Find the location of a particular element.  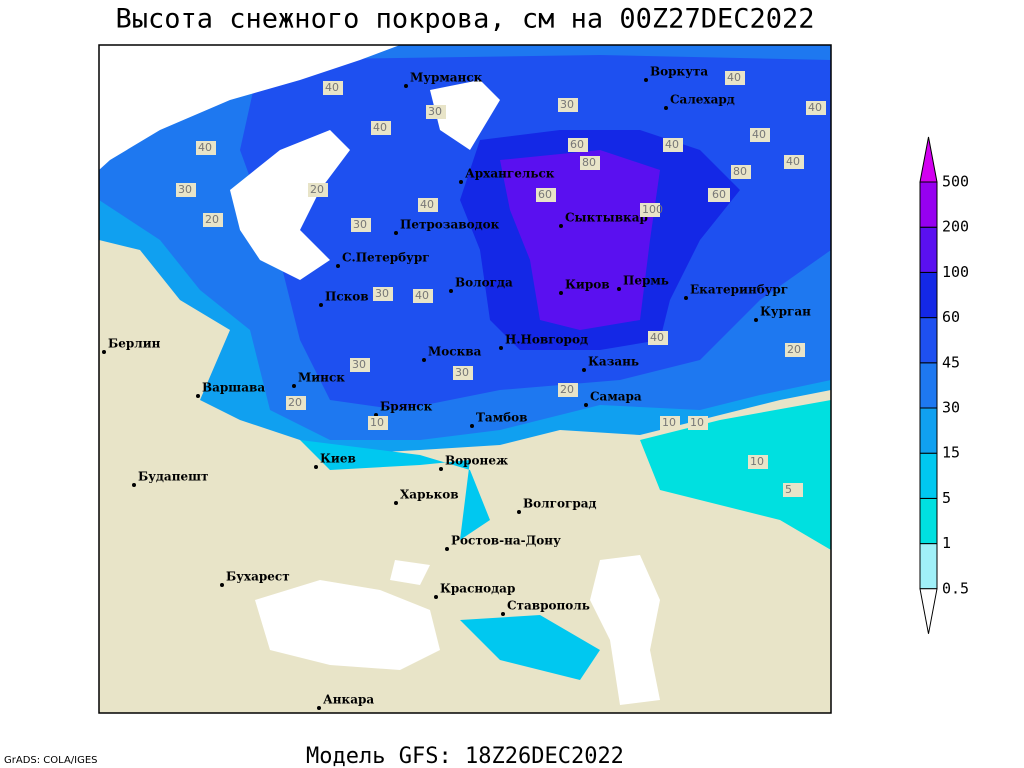

city-label: Н.Новгород is located at coordinates (546, 340).